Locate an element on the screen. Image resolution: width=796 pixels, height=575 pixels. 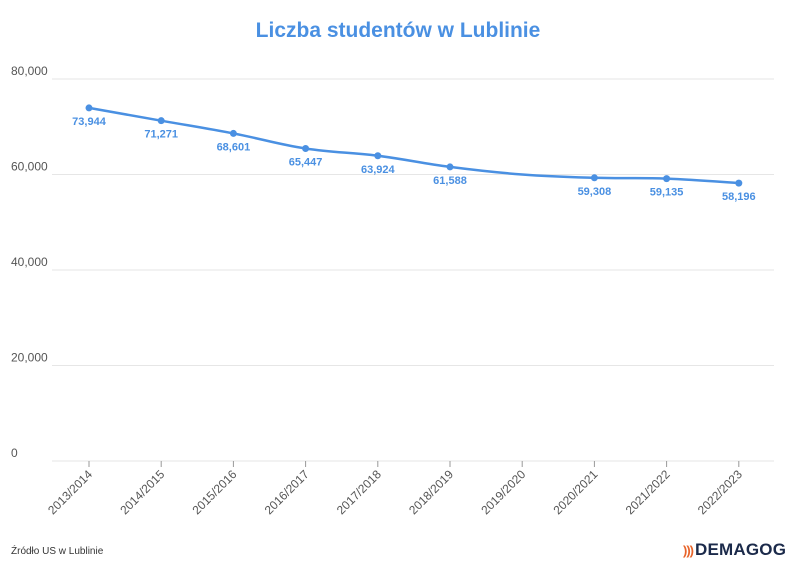
y-tick-label: 60,000 is located at coordinates (29, 167).